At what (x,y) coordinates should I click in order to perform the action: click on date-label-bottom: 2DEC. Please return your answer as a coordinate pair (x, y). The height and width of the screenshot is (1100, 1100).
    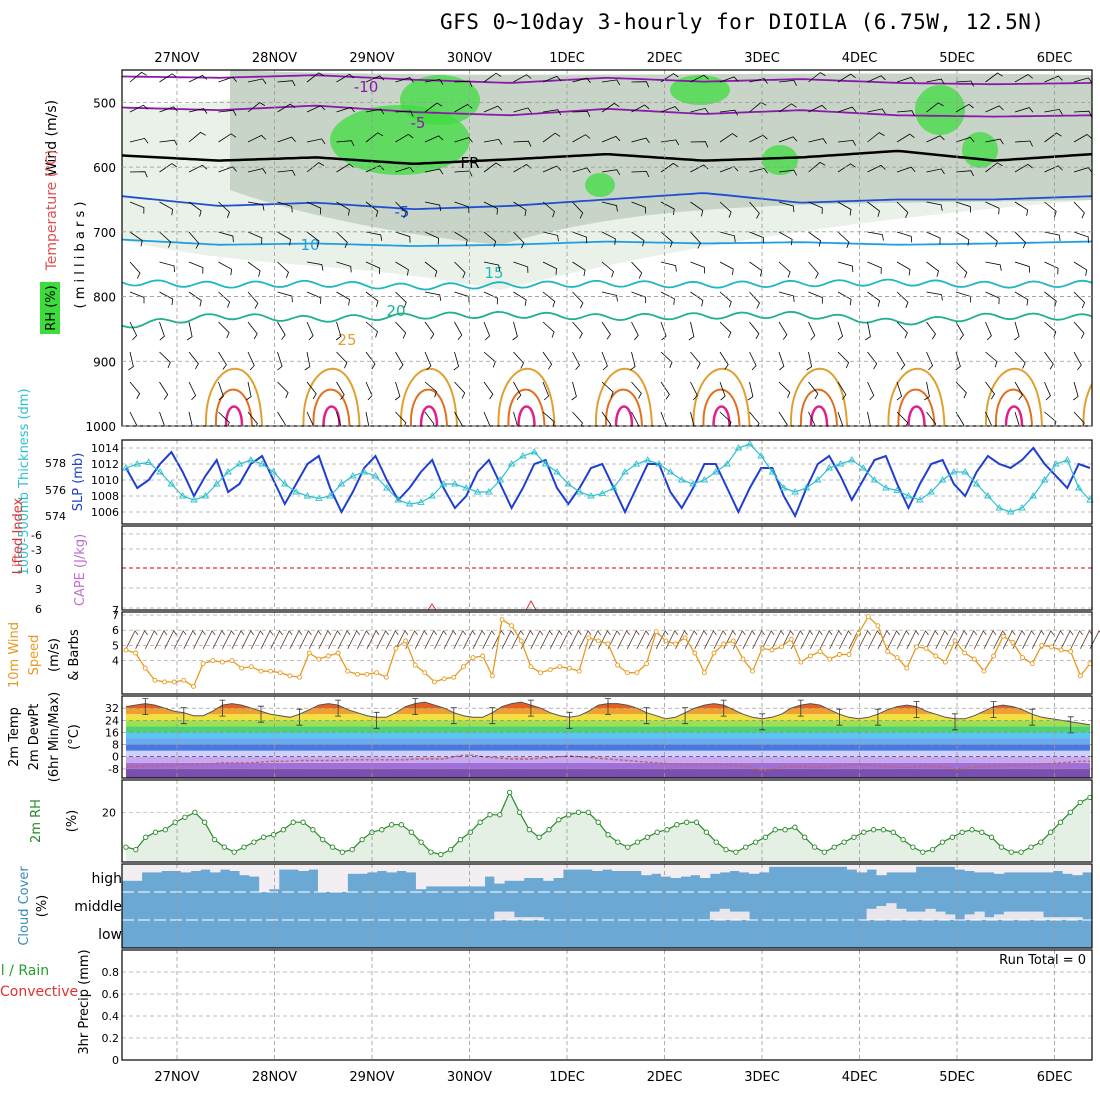
    Looking at the image, I should click on (665, 1077).